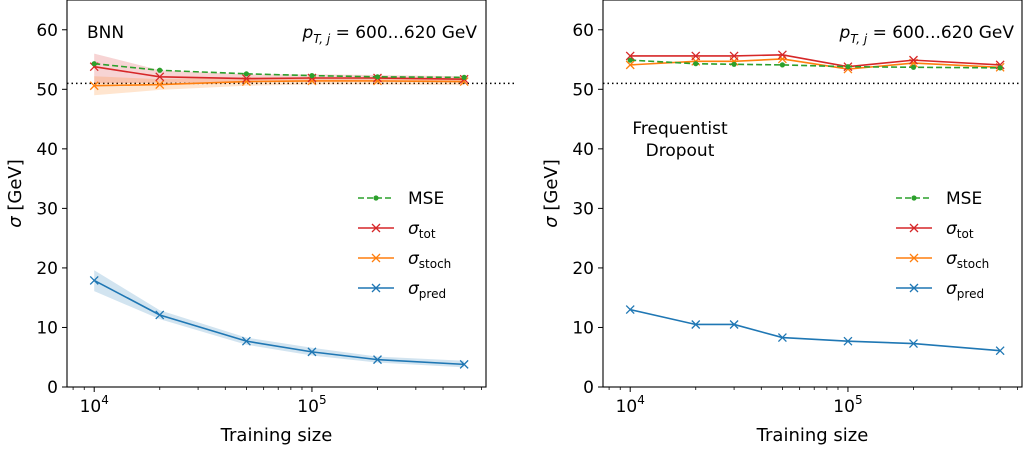 This screenshot has width=1024, height=452. Describe the element at coordinates (435, 264) in the screenshot. I see `legend-subscript: stoch` at that location.